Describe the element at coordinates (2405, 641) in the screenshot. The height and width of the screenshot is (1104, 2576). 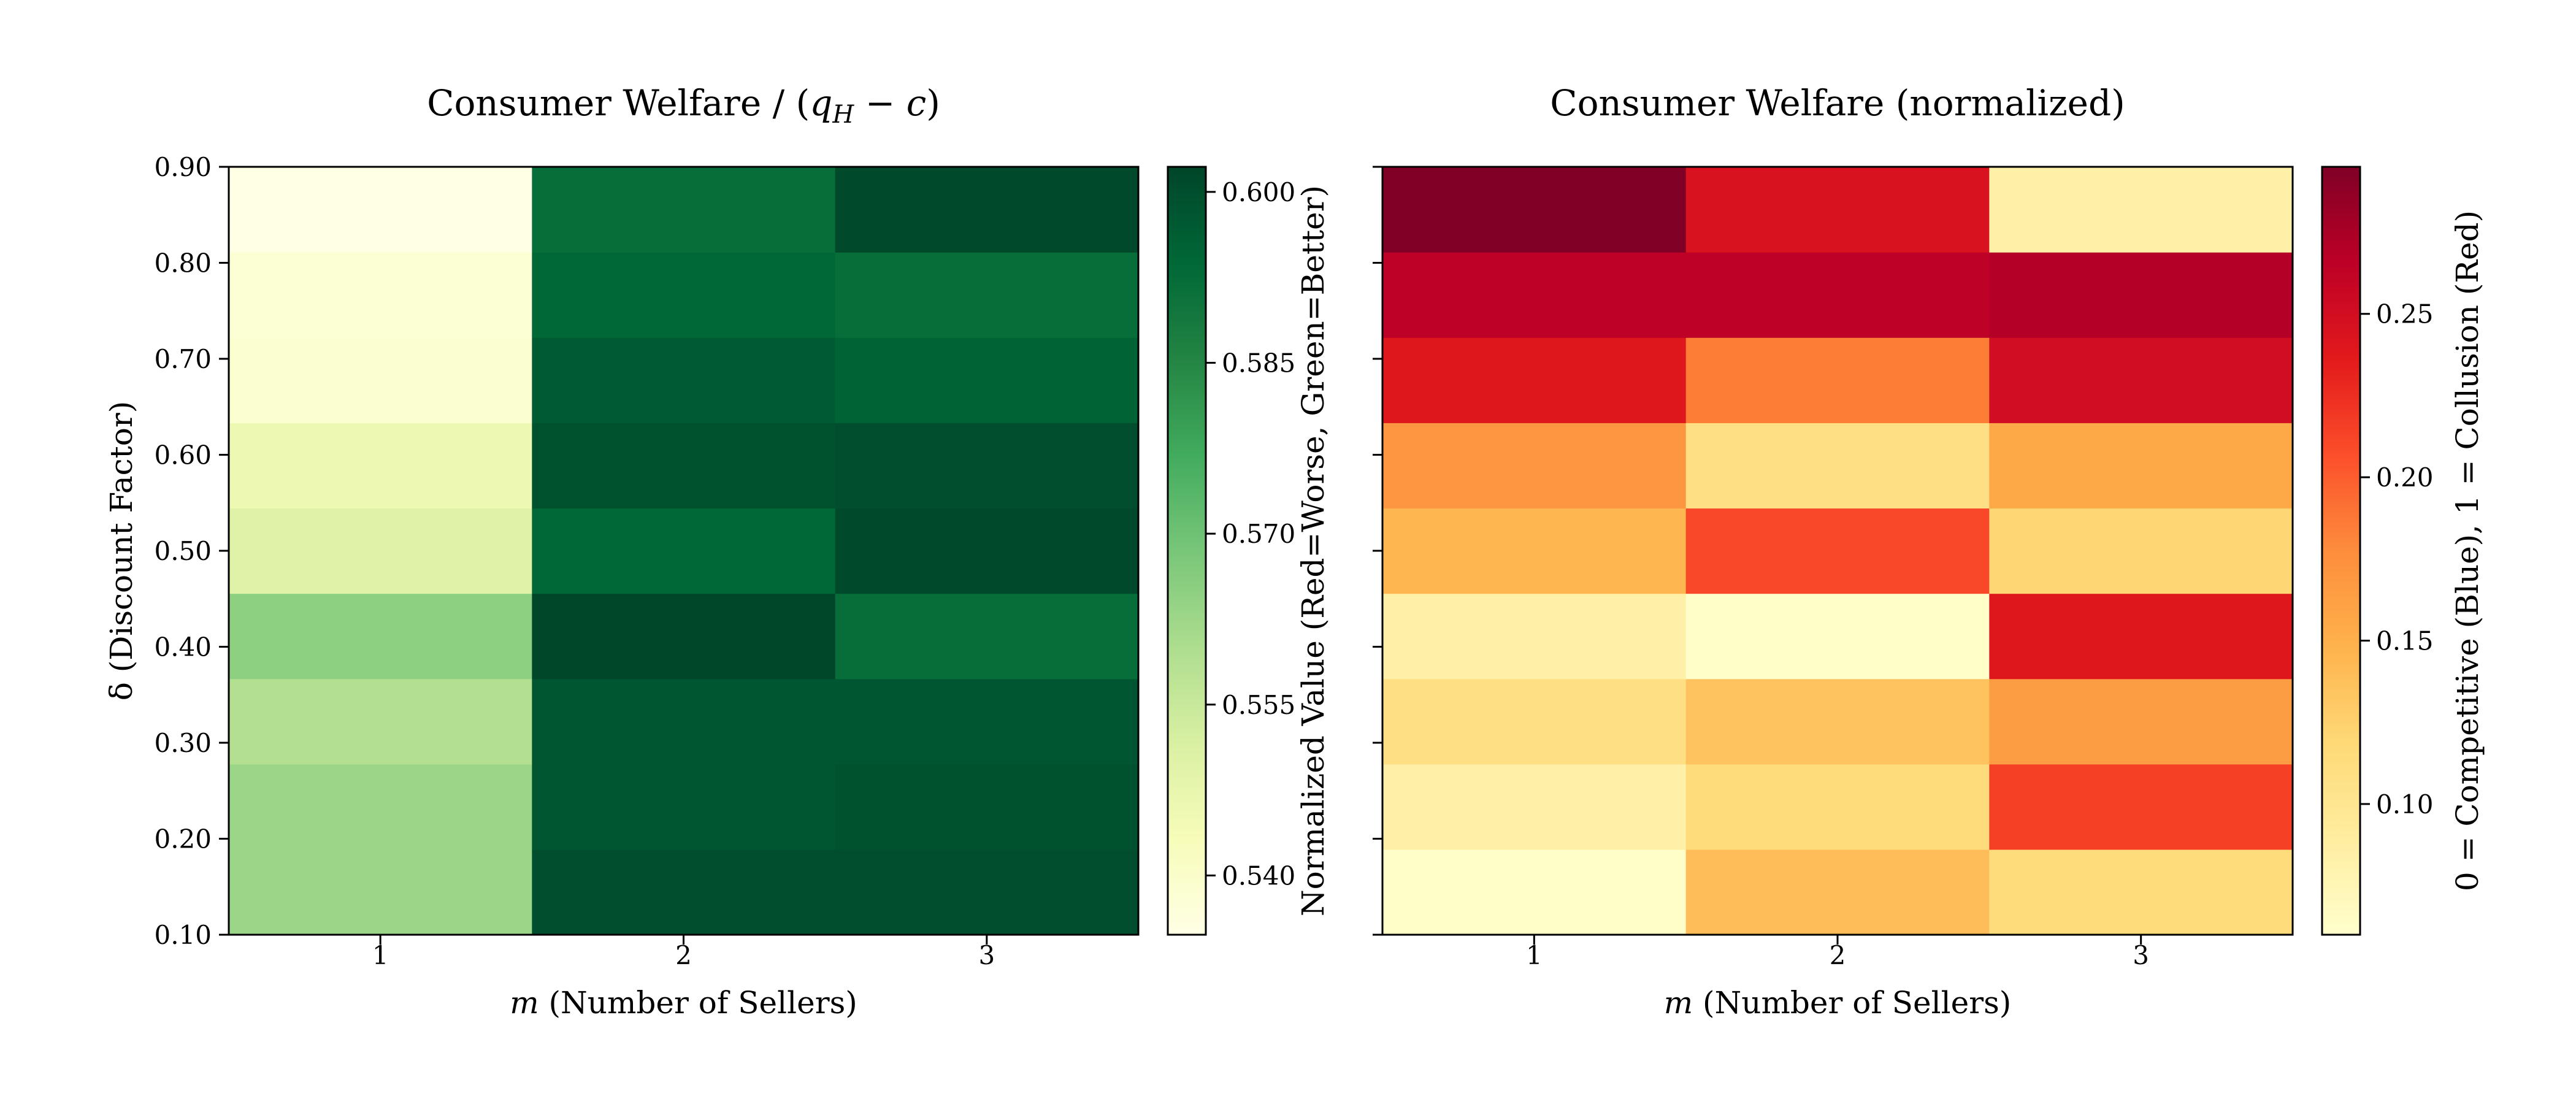
I see `colorbar-tick-label: 0.15` at that location.